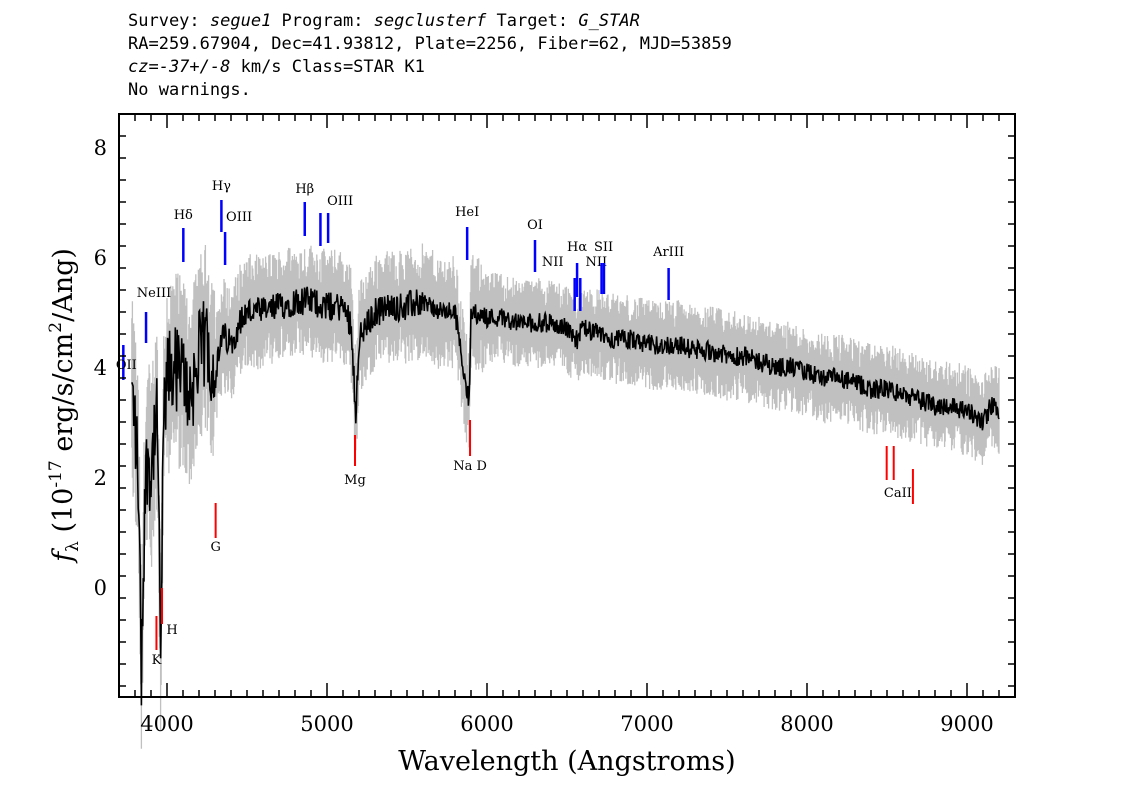 This screenshot has width=1134, height=810. I want to click on header-line-warnings: No warnings., so click(189, 90).